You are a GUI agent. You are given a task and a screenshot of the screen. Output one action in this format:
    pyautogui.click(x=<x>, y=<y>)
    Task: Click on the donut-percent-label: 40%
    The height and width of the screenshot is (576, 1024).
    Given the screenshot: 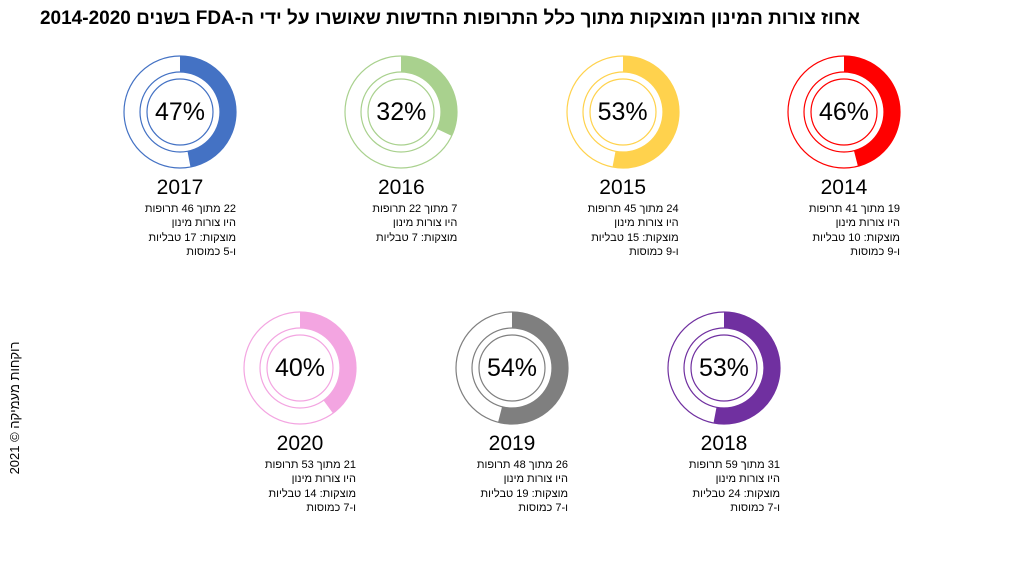 What is the action you would take?
    pyautogui.click(x=300, y=367)
    